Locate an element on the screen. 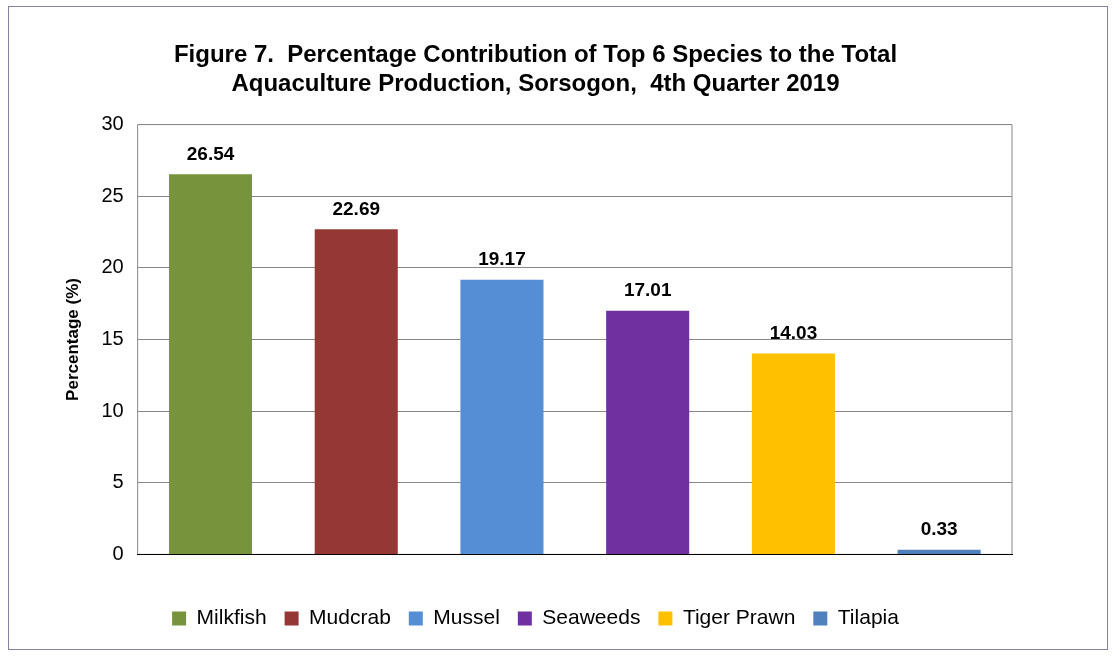  data-label: 17.01 is located at coordinates (647, 290).